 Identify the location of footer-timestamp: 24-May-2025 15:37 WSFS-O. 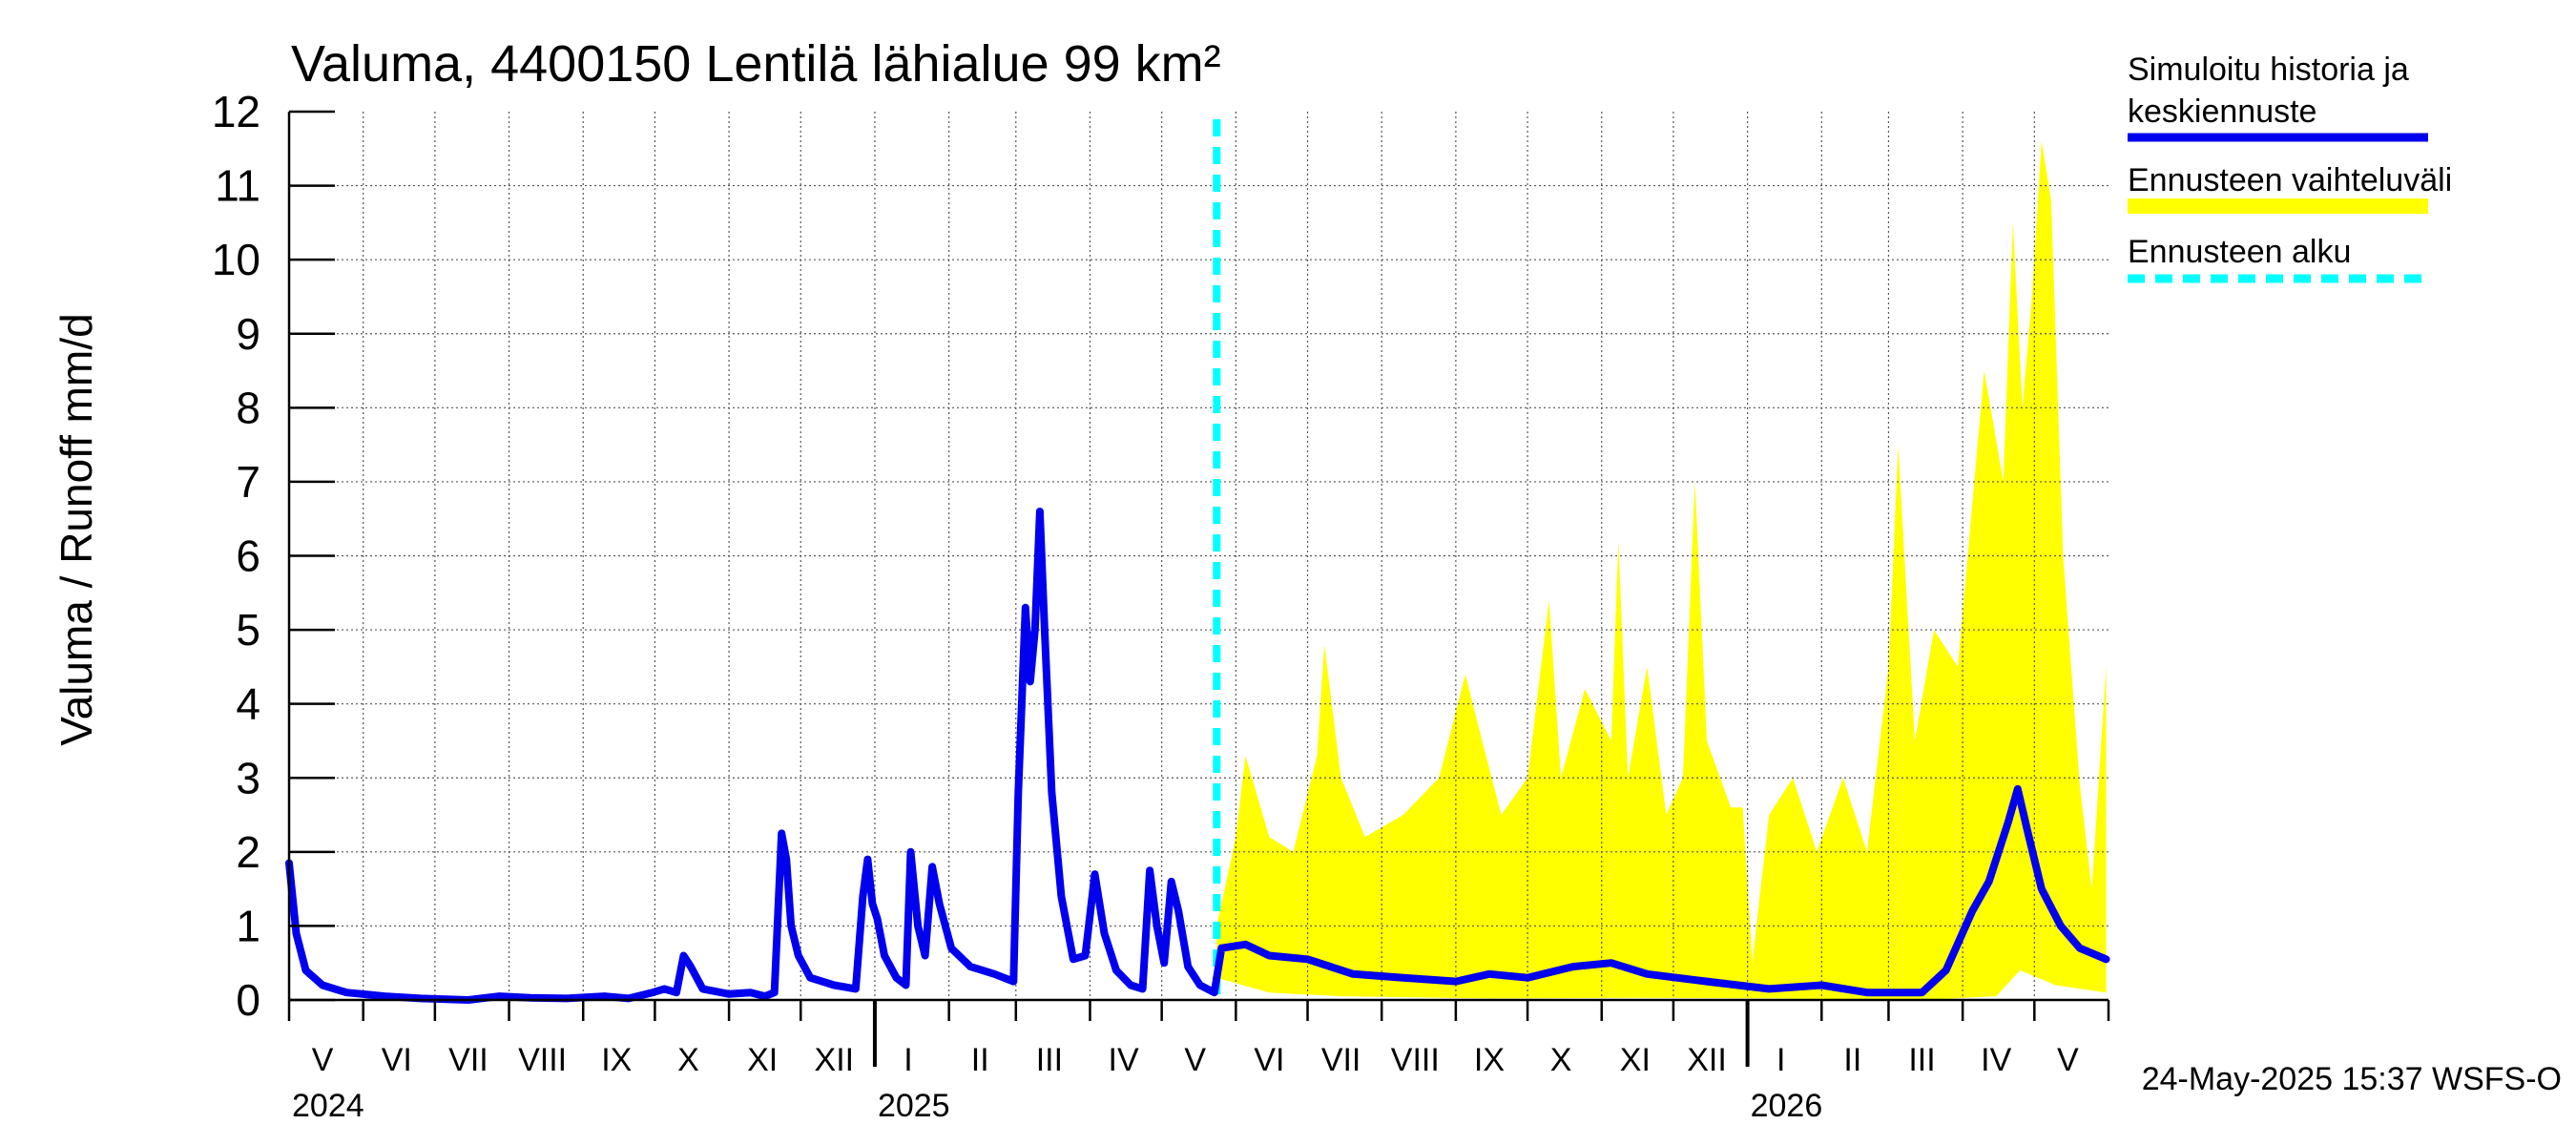
(2352, 1079).